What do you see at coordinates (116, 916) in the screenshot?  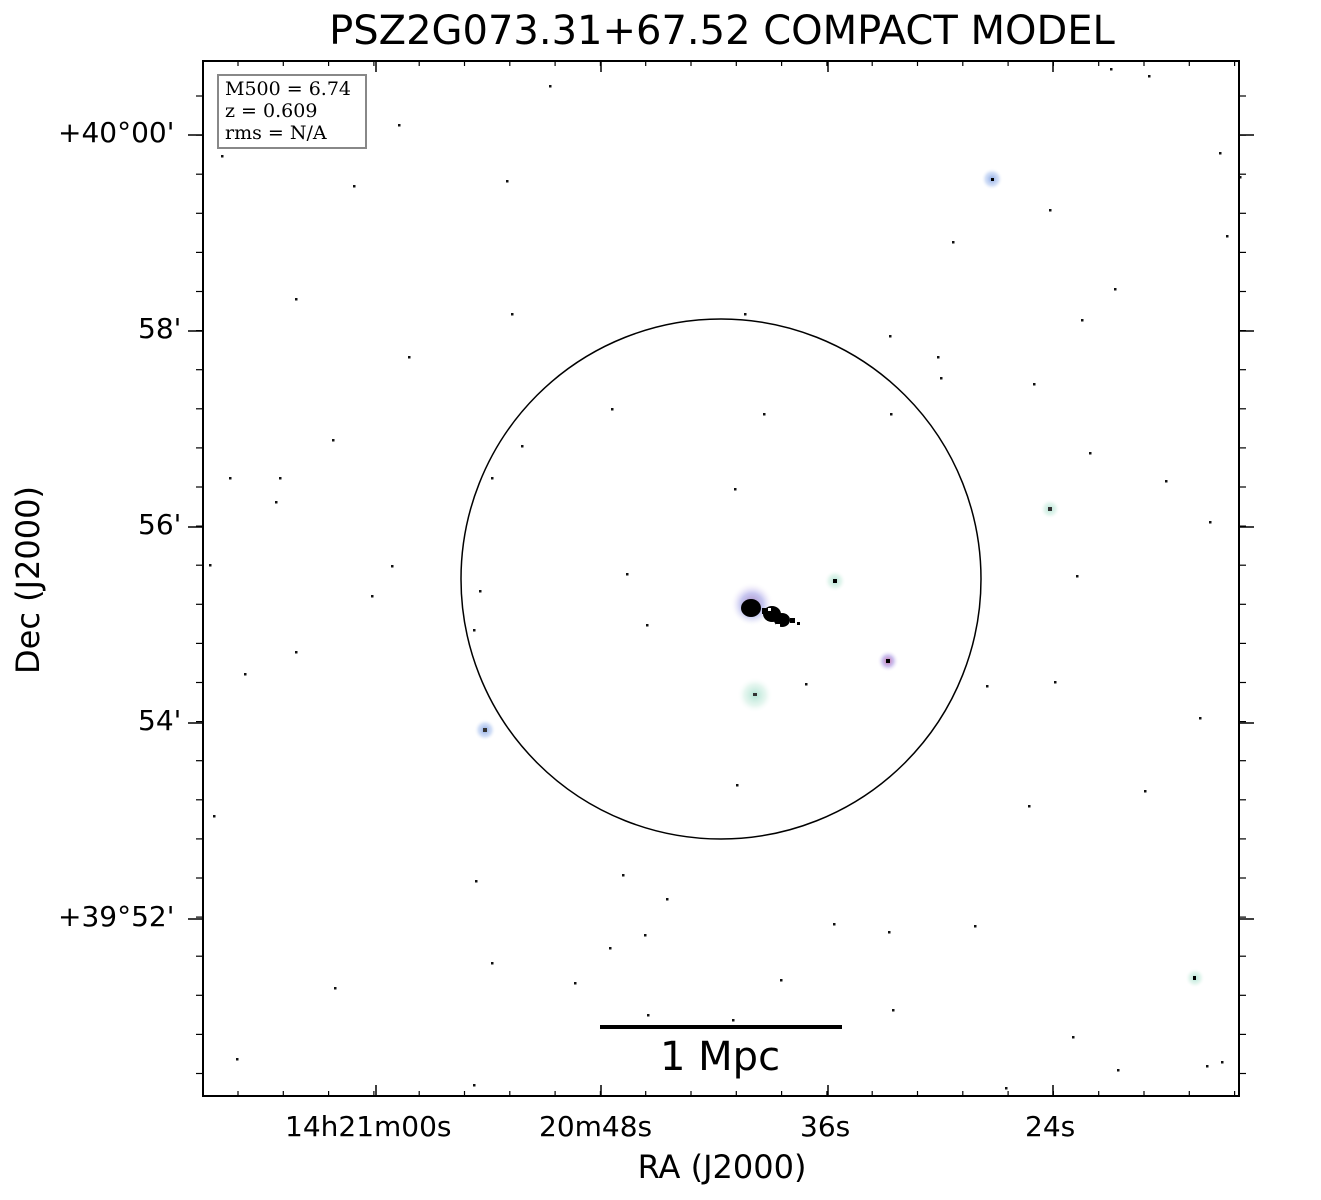 I see `y-tick-label: +39°52'` at bounding box center [116, 916].